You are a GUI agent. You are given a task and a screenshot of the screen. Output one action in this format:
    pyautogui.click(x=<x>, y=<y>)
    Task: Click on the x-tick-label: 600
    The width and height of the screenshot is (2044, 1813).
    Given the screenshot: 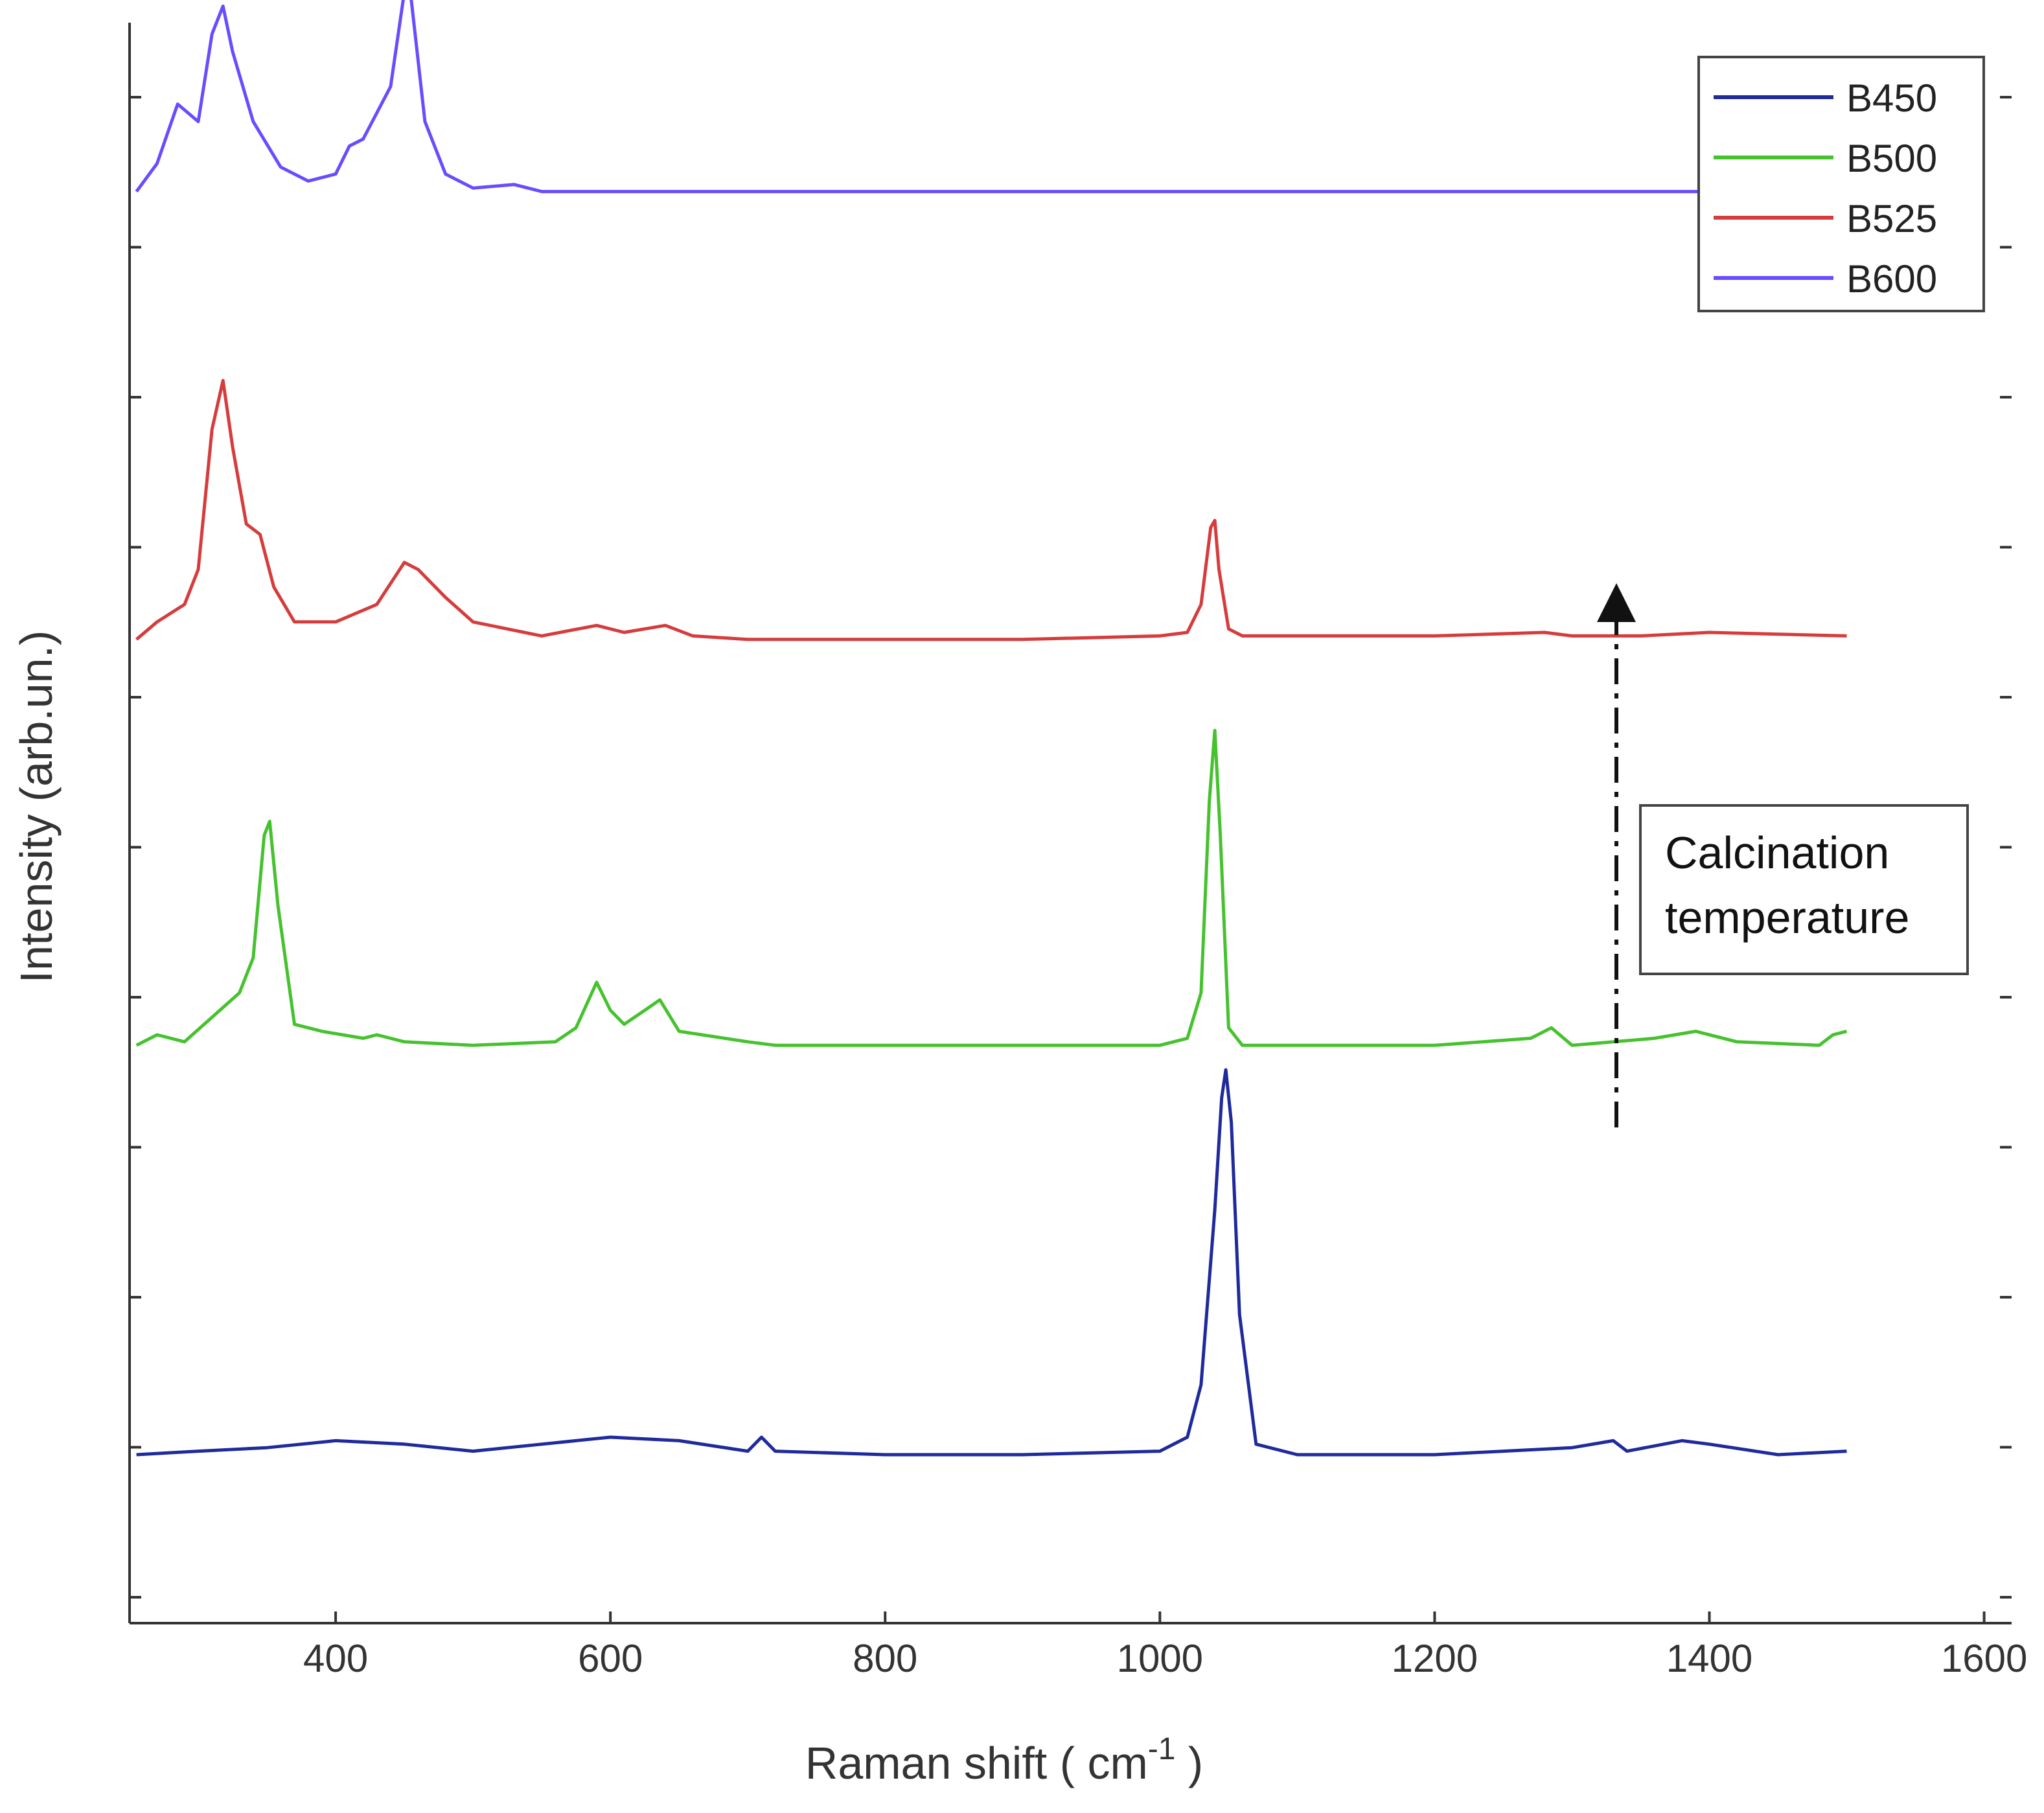 What is the action you would take?
    pyautogui.click(x=611, y=1658)
    